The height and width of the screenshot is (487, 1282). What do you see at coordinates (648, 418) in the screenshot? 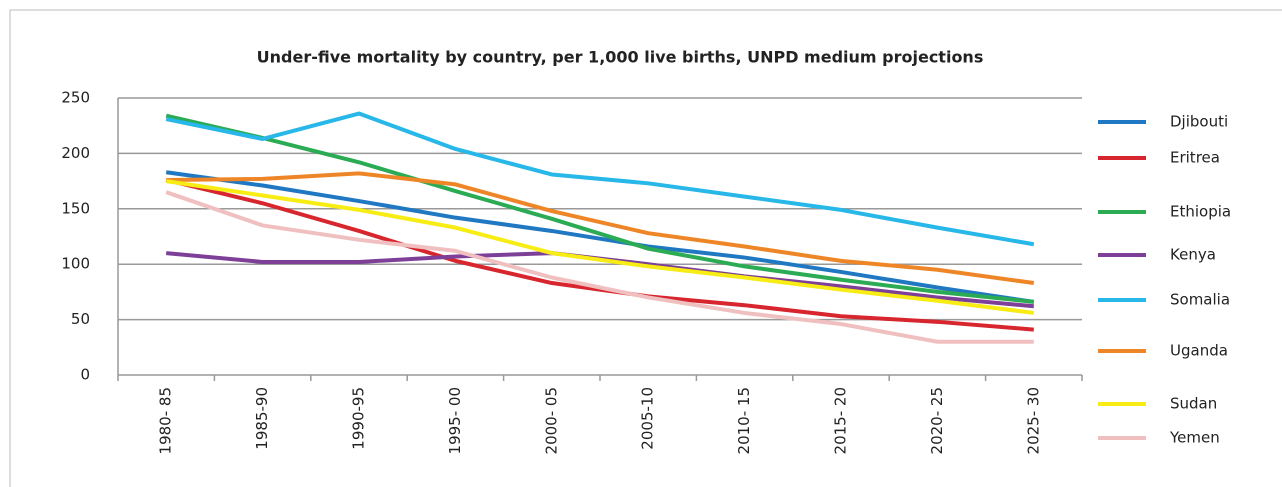
I see `x-tick-label: 2005-10` at bounding box center [648, 418].